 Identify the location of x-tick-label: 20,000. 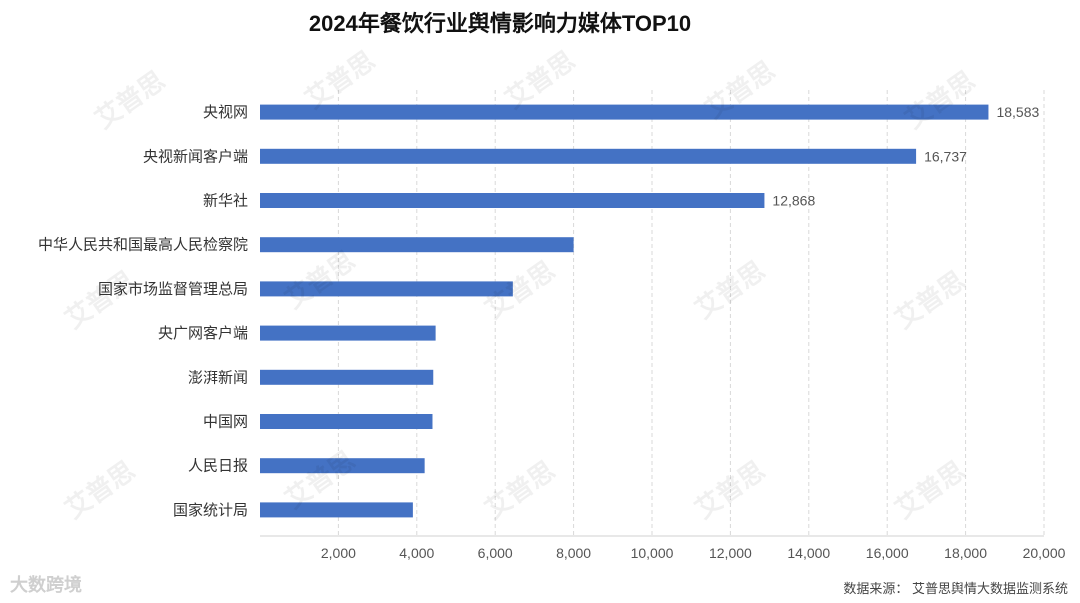
(1044, 553).